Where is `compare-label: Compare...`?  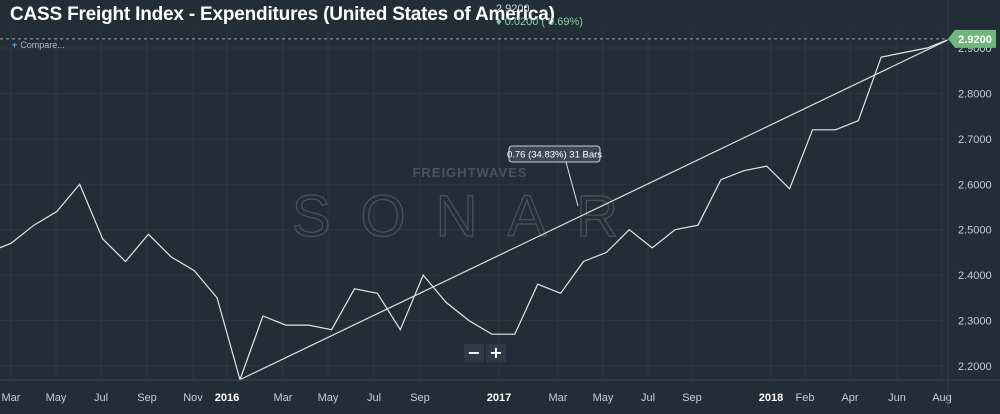 compare-label: Compare... is located at coordinates (42, 45).